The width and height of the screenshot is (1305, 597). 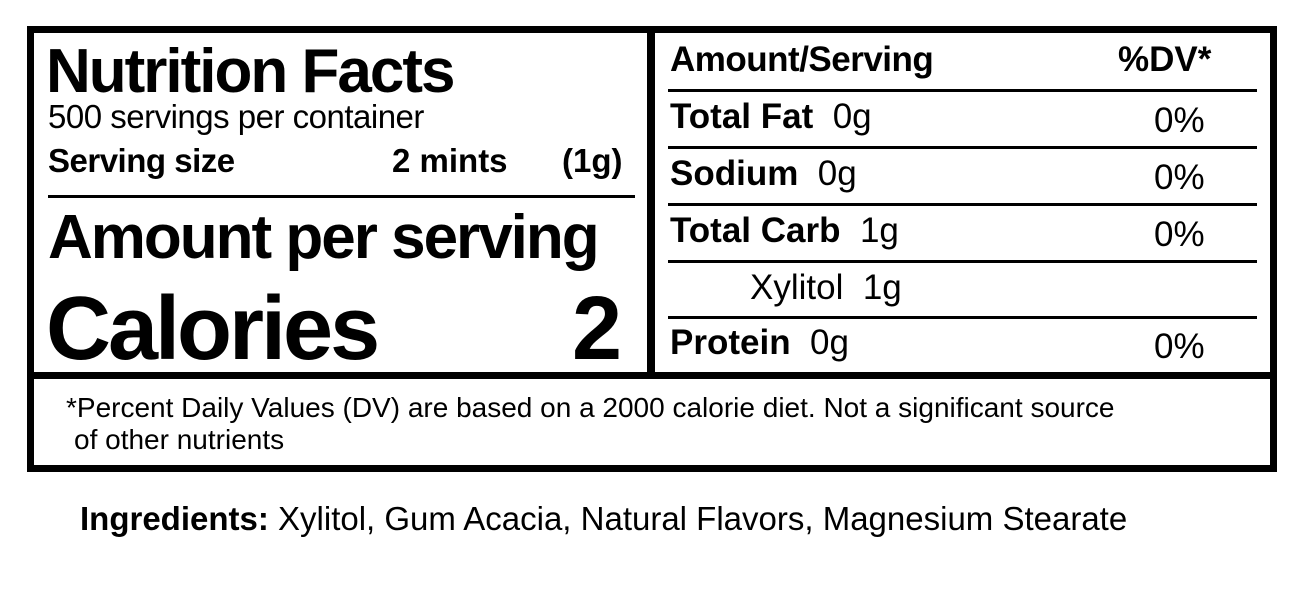 I want to click on calories-value: 2, so click(x=597, y=329).